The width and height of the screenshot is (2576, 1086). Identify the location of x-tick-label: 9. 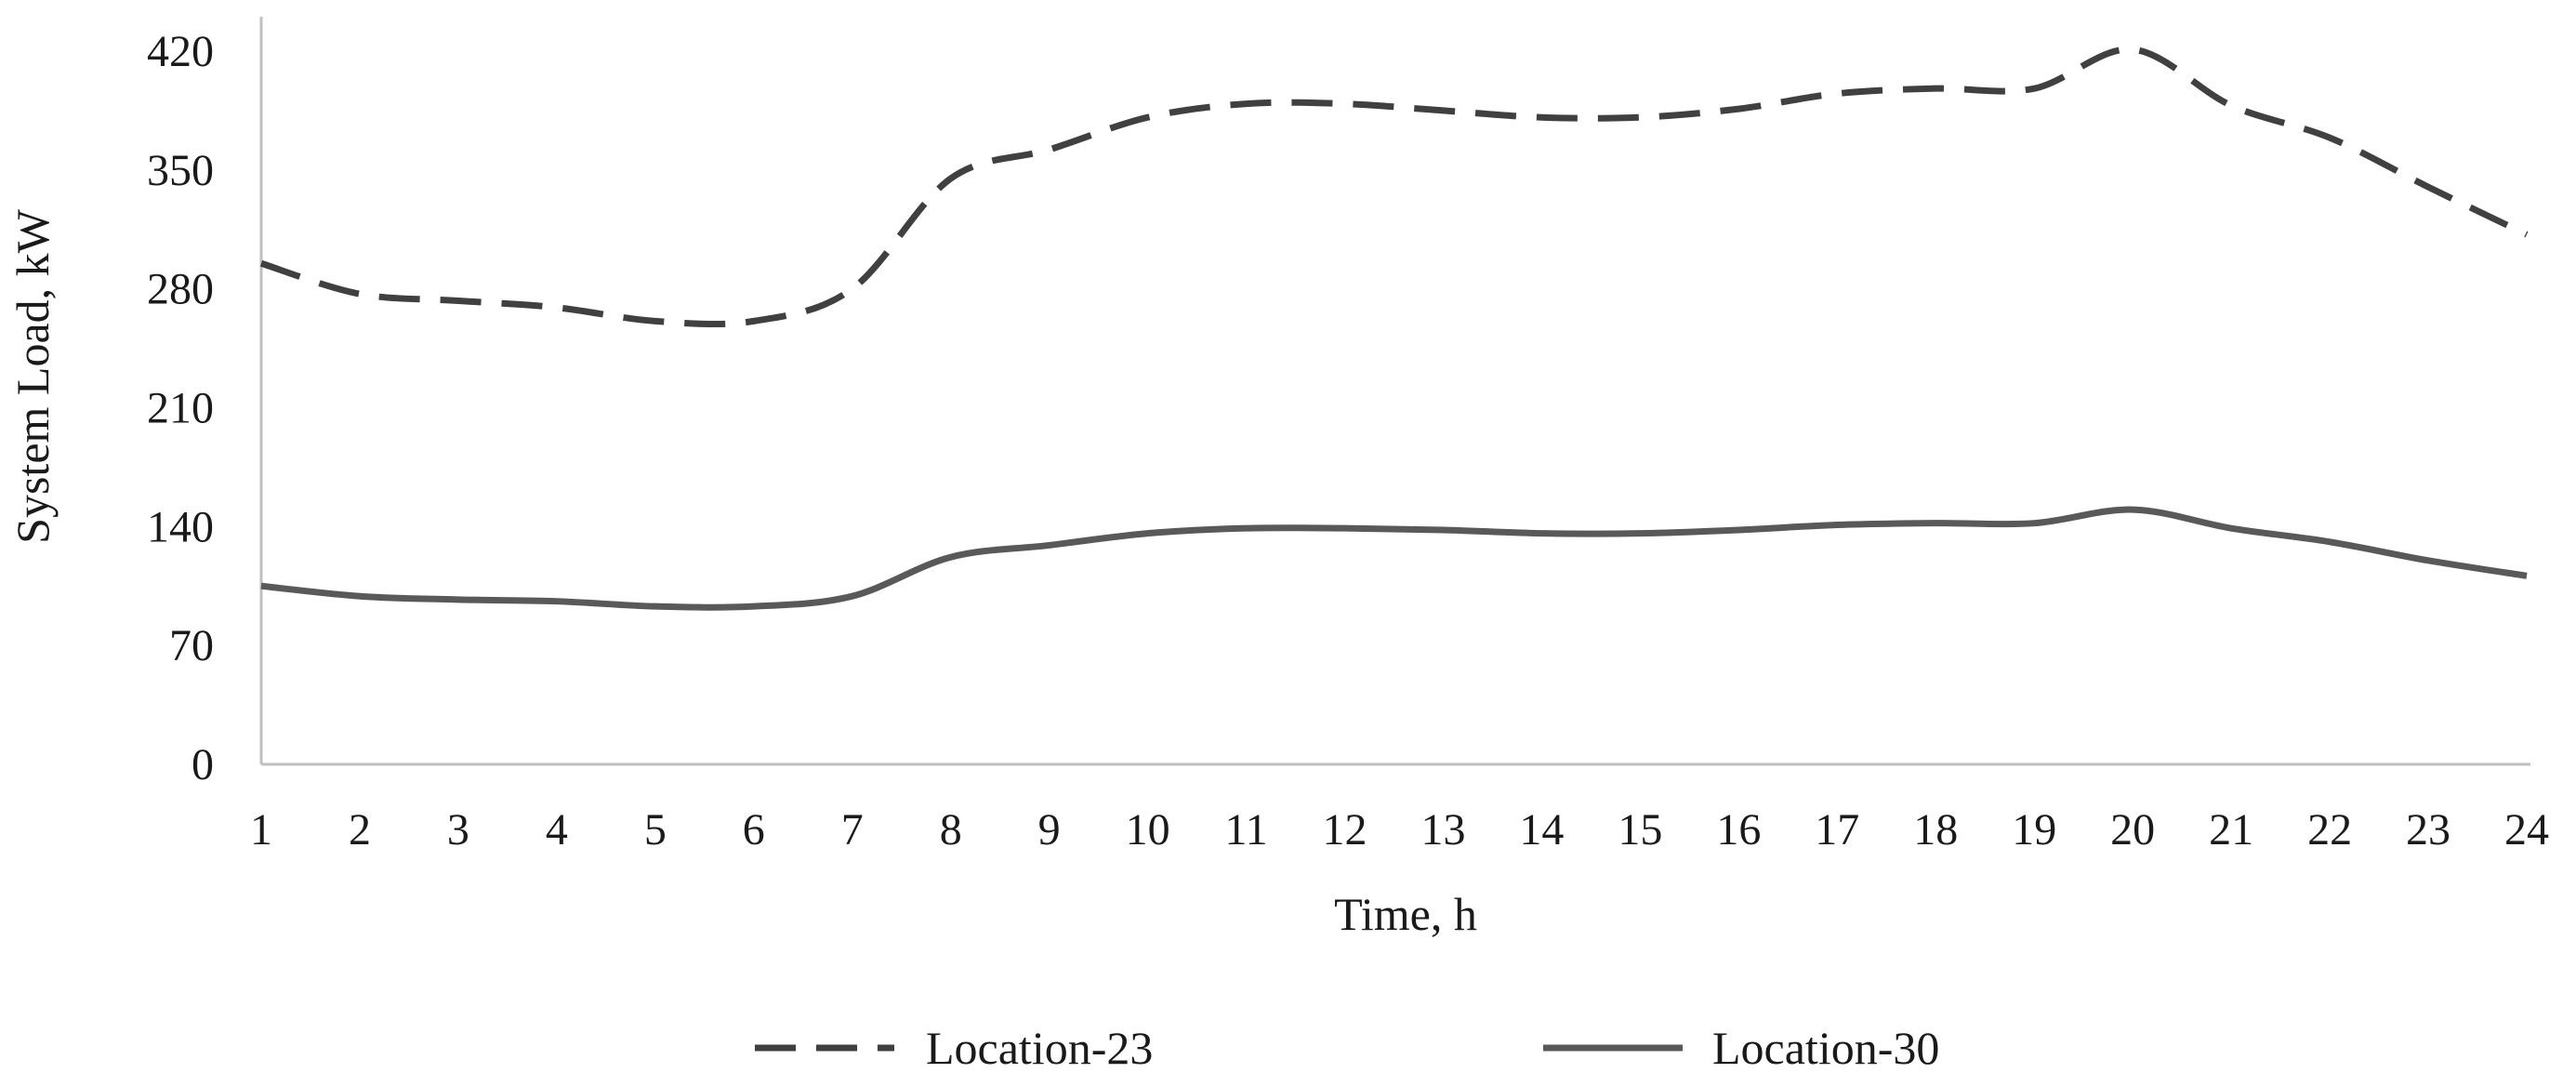
(1049, 829).